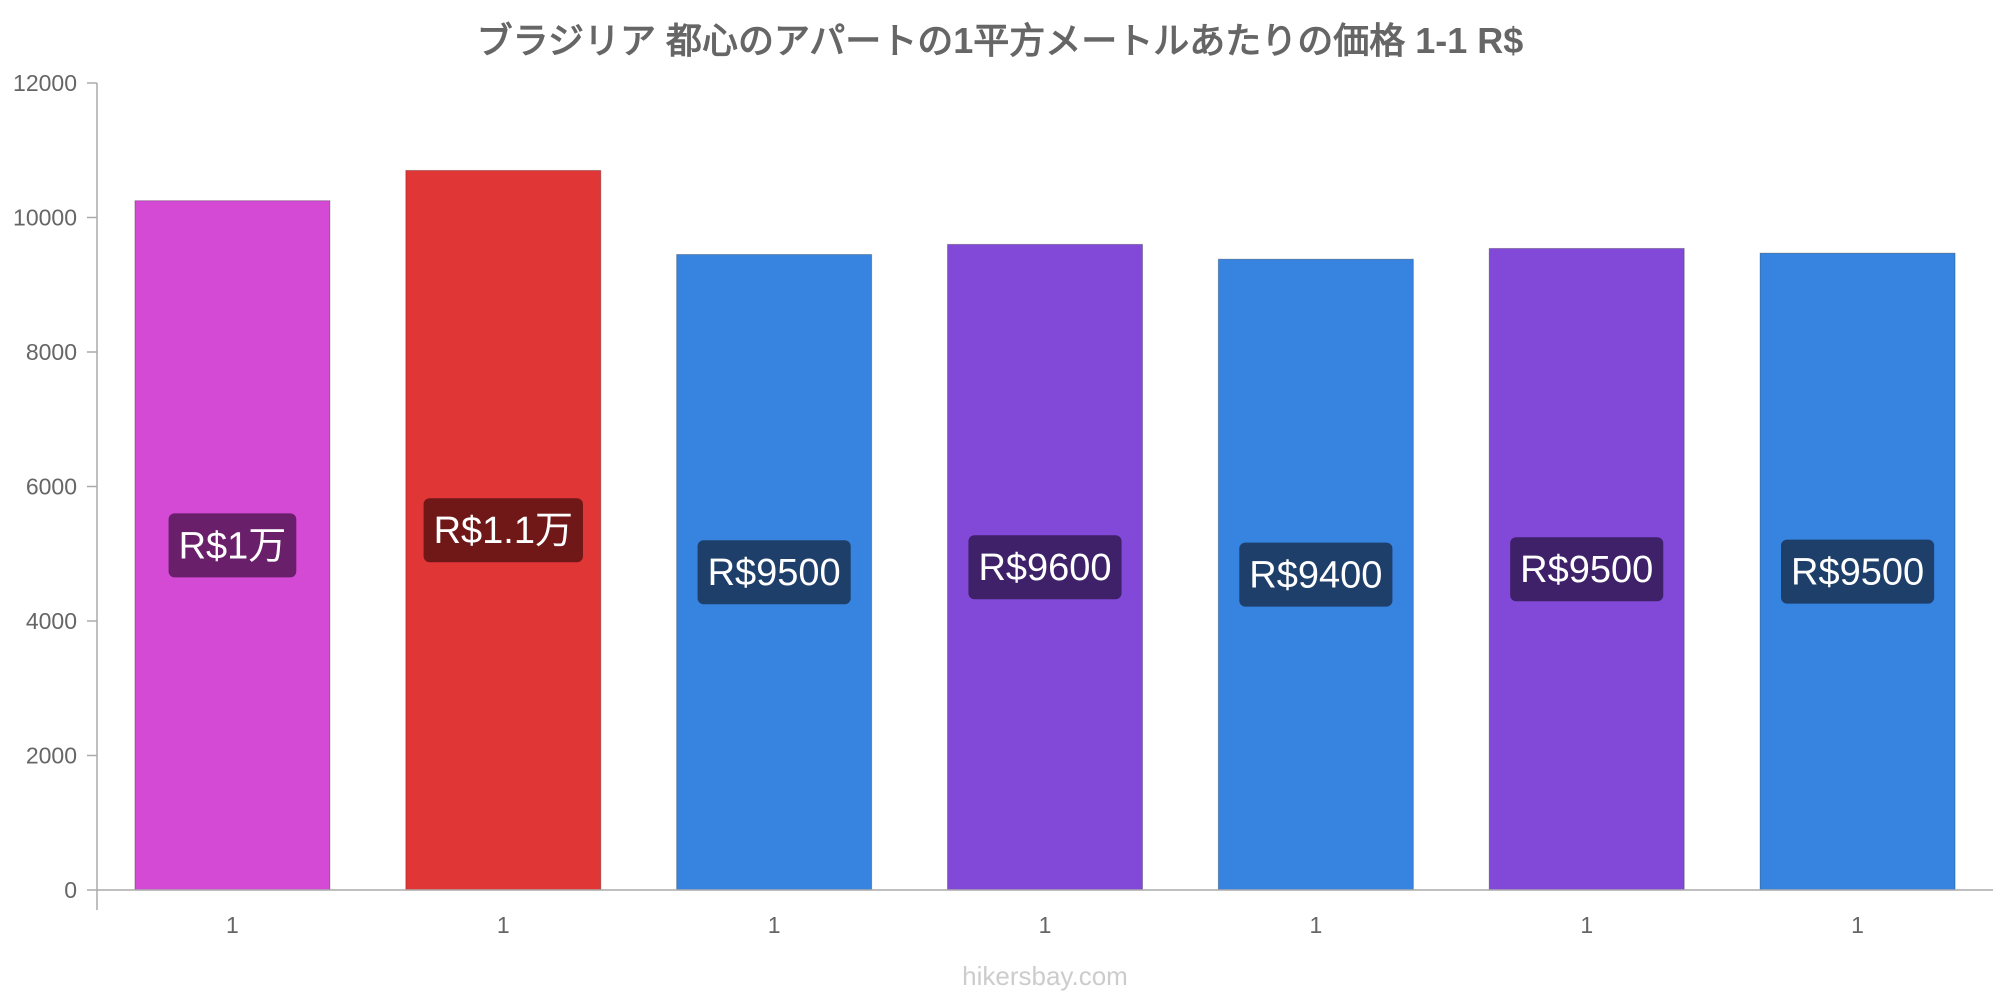 The height and width of the screenshot is (1000, 2000). What do you see at coordinates (70, 890) in the screenshot?
I see `y-tick-label: 0` at bounding box center [70, 890].